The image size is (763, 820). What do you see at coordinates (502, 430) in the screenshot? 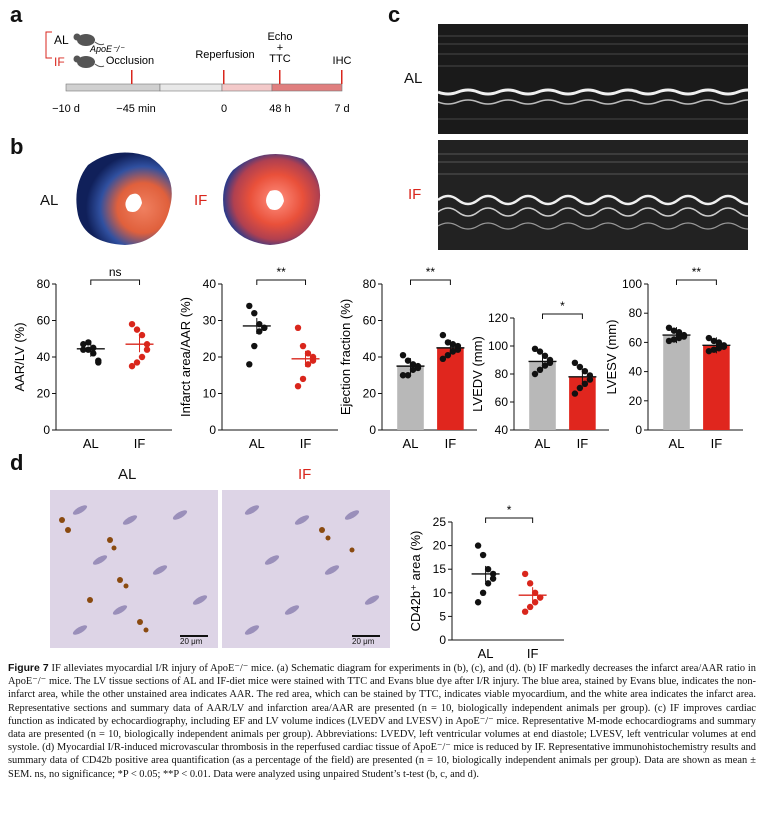
I see `chart3-ytick-label: 40` at bounding box center [502, 430].